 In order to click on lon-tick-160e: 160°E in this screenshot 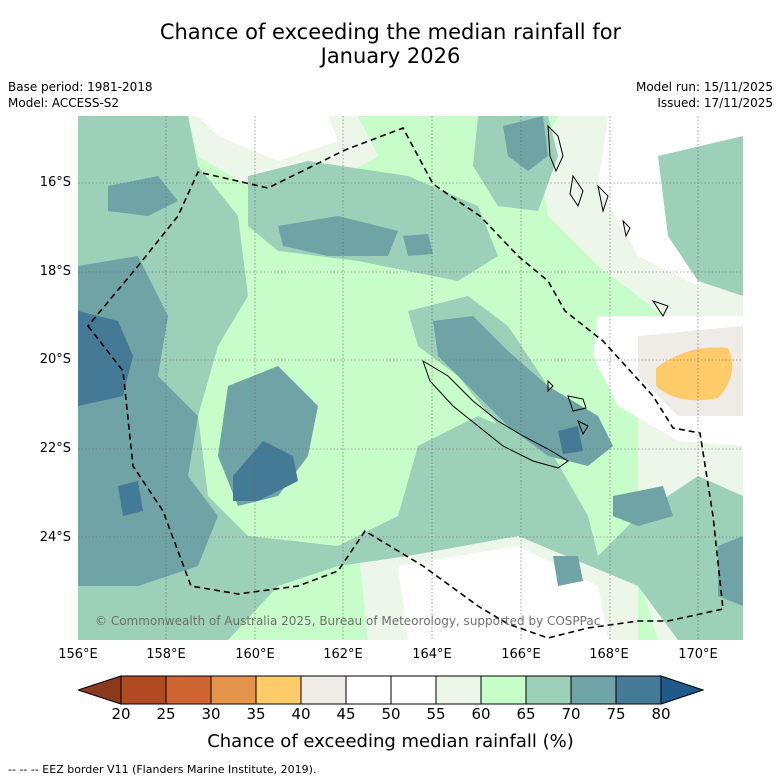, I will do `click(255, 654)`.